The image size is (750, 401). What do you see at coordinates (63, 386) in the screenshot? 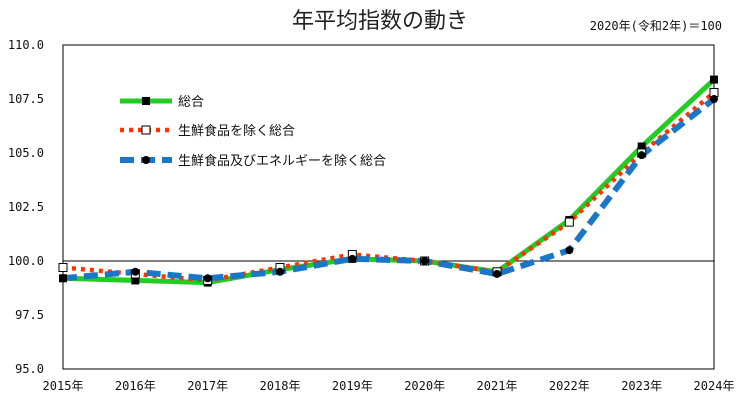
I see `x-tick-label: 2015年` at bounding box center [63, 386].